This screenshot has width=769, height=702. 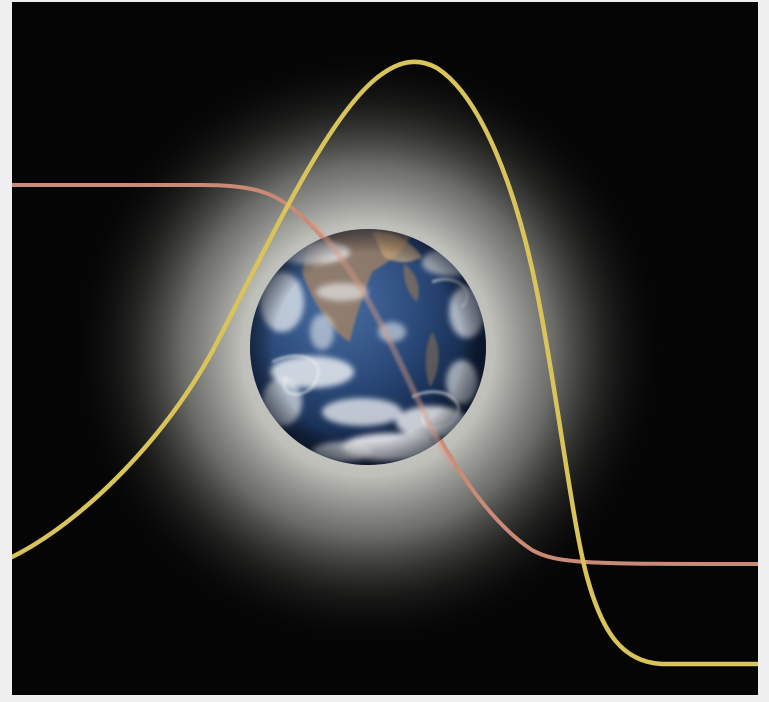 I want to click on earth-globe, so click(x=368, y=347).